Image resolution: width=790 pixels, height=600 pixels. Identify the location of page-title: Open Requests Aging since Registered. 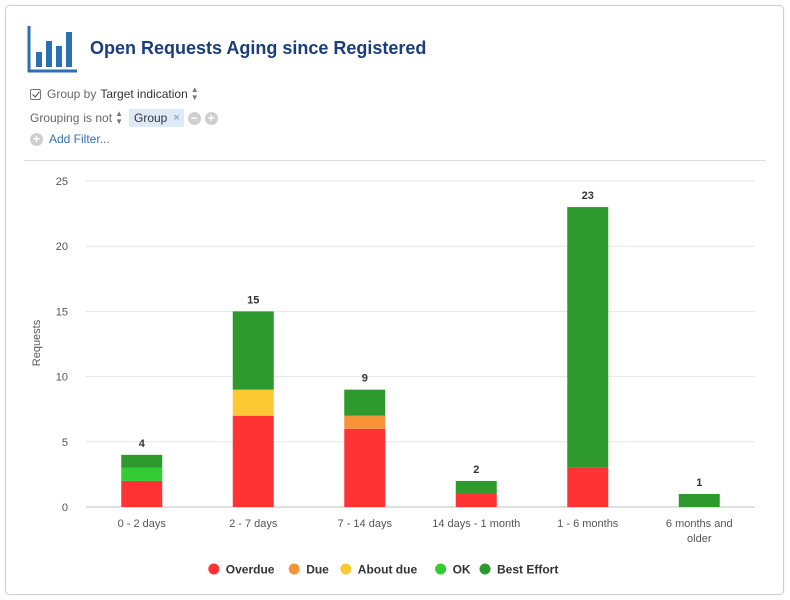
(258, 48).